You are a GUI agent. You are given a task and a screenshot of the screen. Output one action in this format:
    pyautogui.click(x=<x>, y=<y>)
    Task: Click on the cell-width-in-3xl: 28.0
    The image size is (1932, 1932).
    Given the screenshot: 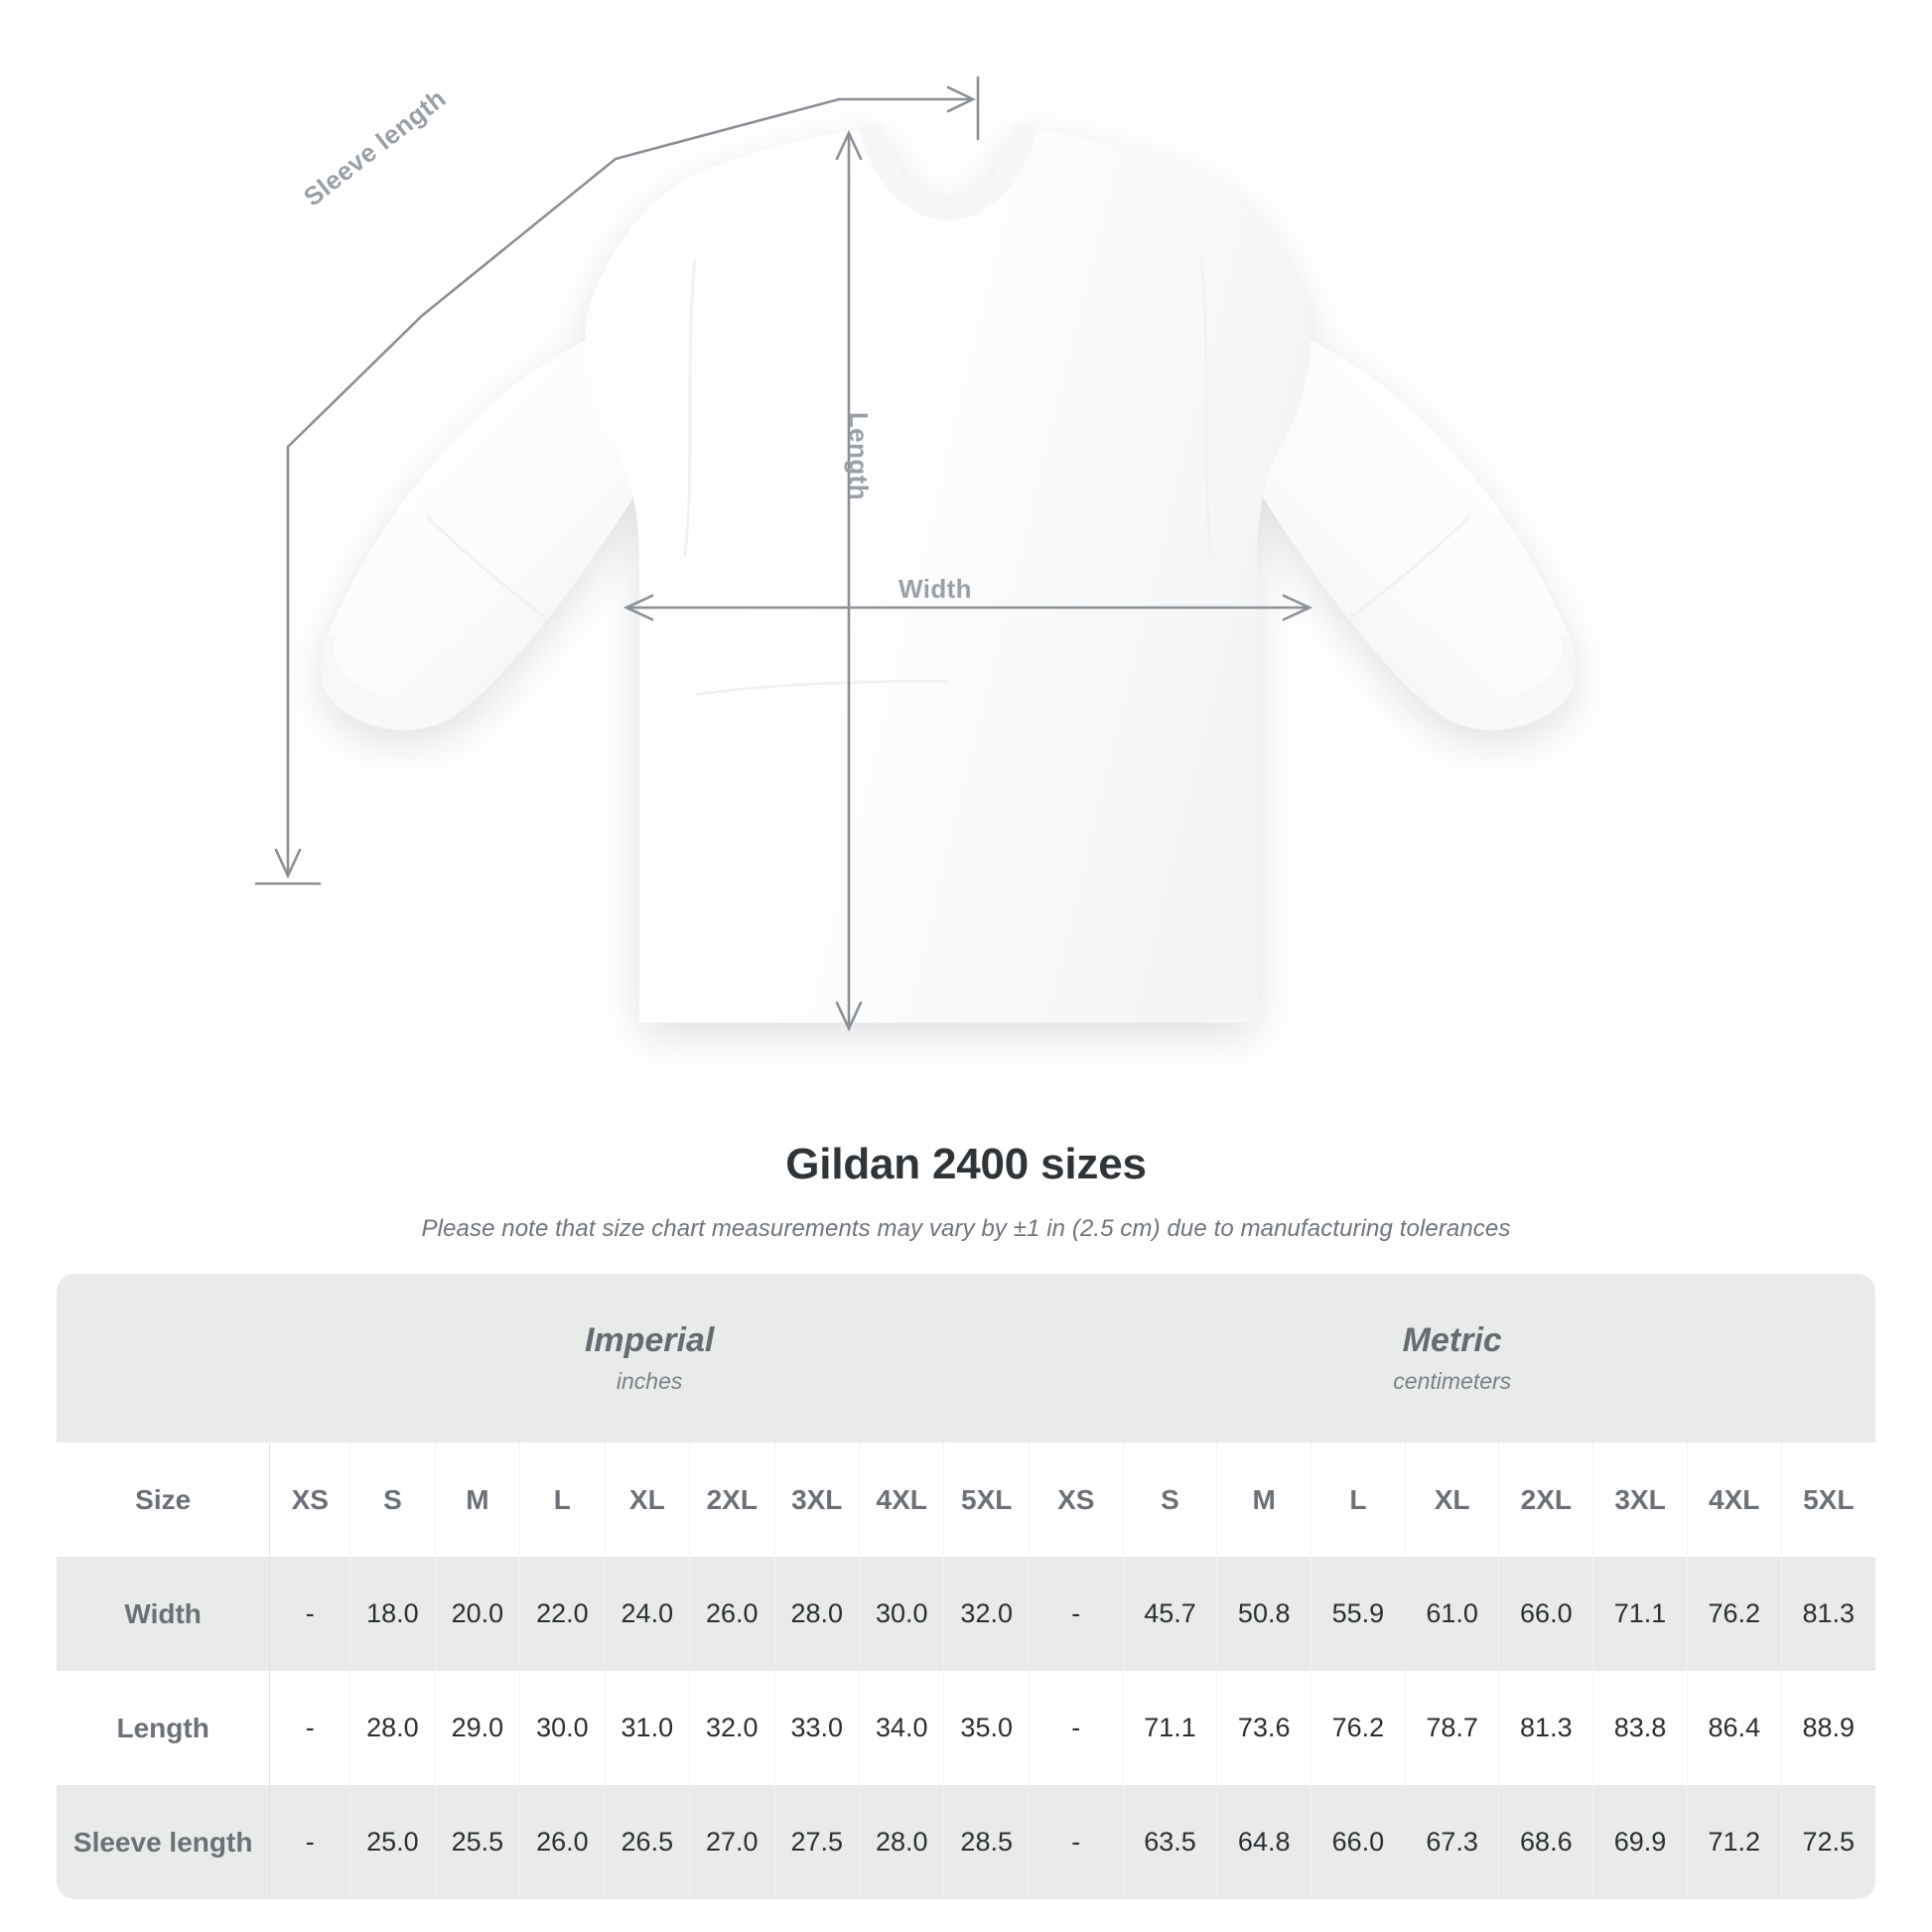 What is the action you would take?
    pyautogui.click(x=817, y=1614)
    